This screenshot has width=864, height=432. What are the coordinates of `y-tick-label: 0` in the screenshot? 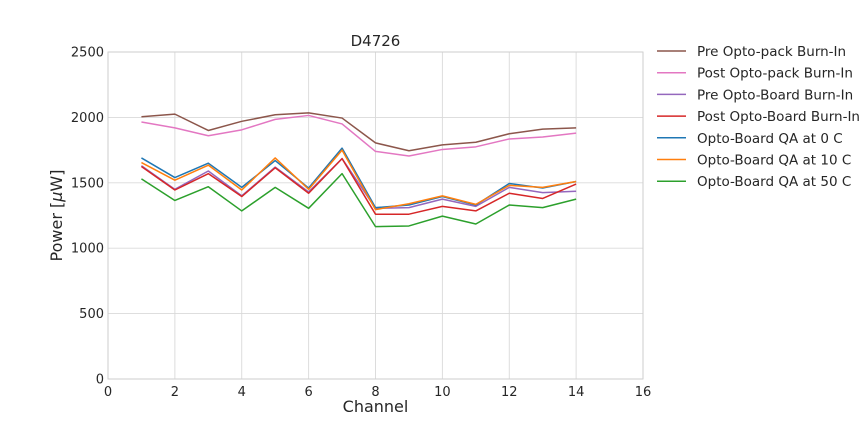 It's located at (100, 380).